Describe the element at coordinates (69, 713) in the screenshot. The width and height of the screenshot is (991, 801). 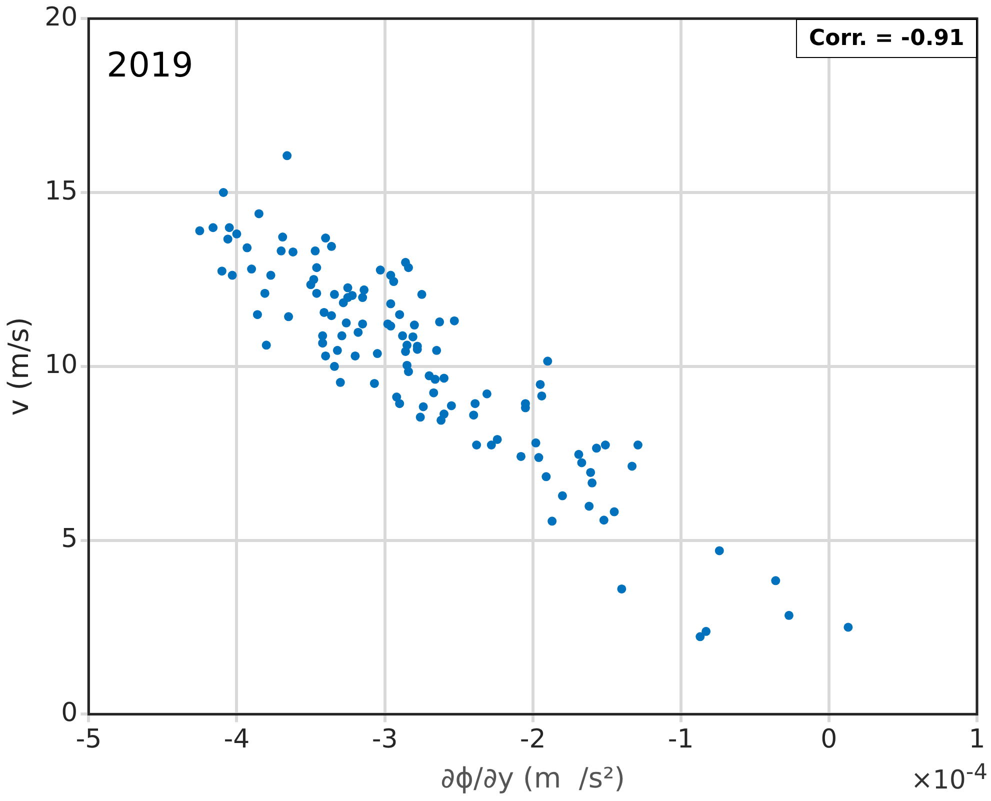
I see `y-tick-label: 0` at that location.